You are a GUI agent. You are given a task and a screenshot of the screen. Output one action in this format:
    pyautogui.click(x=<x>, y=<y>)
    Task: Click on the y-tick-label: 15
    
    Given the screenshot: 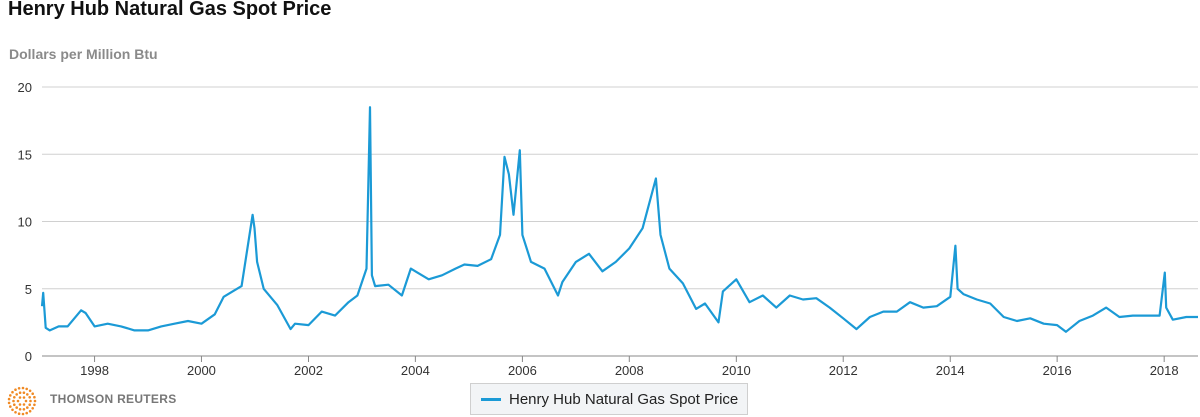 What is the action you would take?
    pyautogui.click(x=25, y=154)
    